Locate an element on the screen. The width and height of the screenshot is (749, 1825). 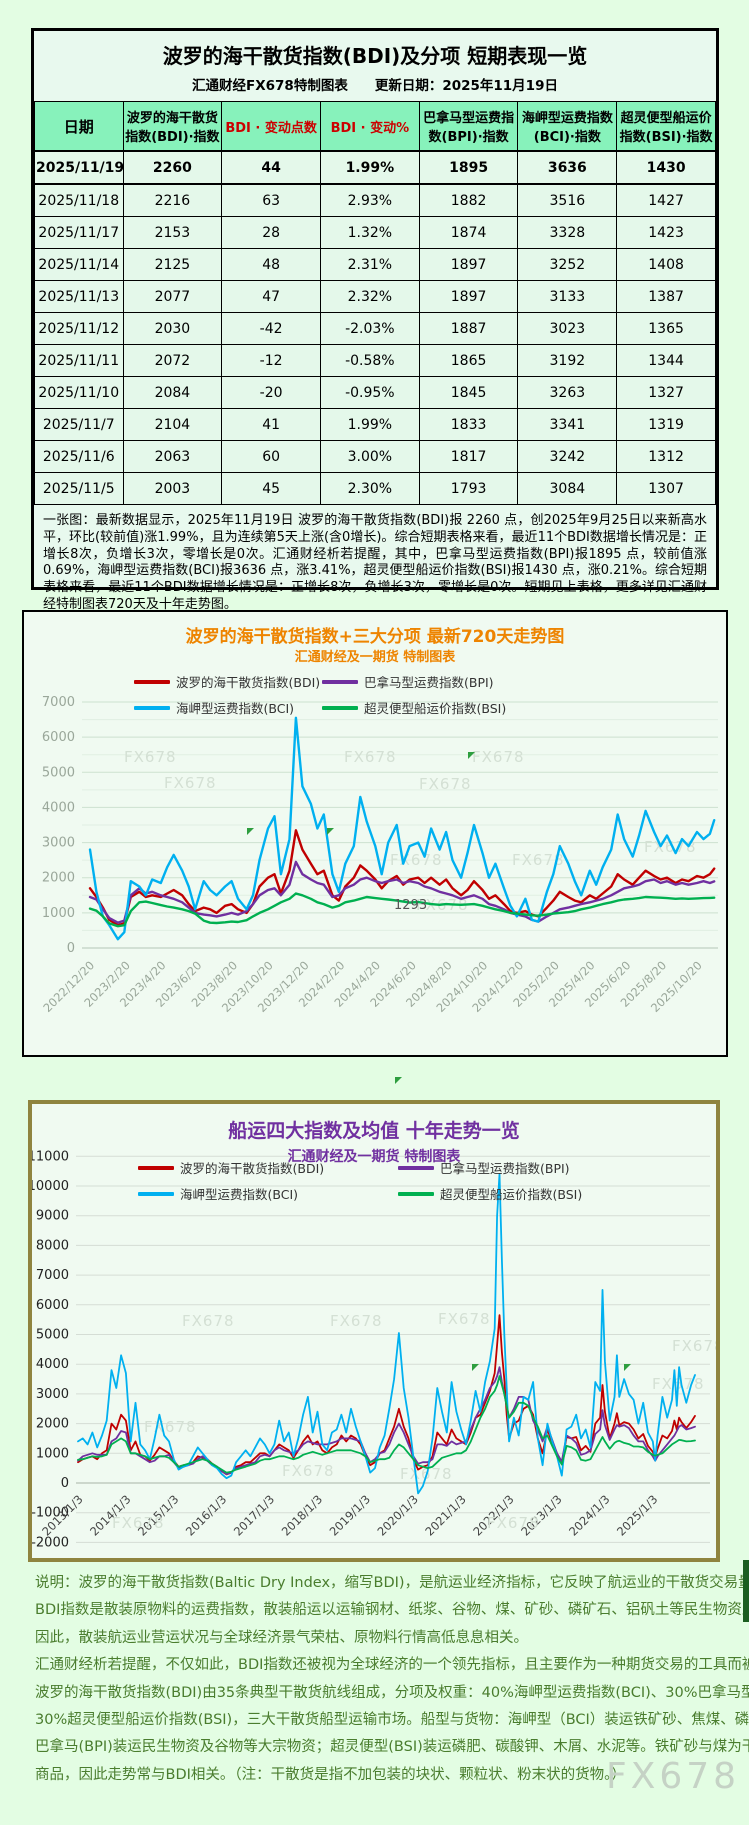
svg-text: 2024/1/3 is located at coordinates (589, 1515).